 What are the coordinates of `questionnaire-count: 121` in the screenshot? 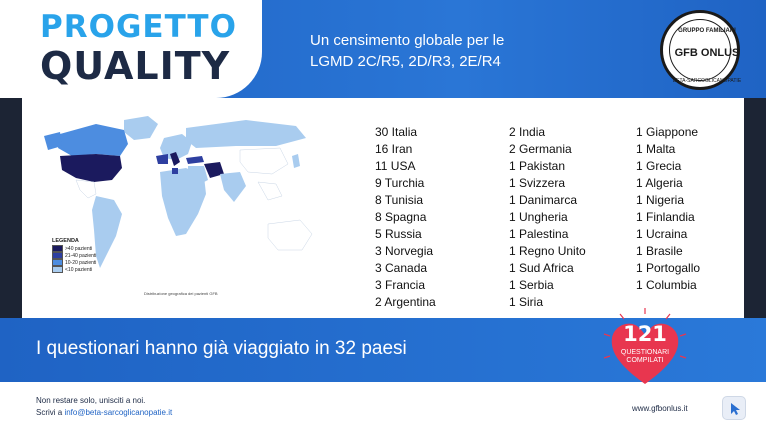 It's located at (645, 334).